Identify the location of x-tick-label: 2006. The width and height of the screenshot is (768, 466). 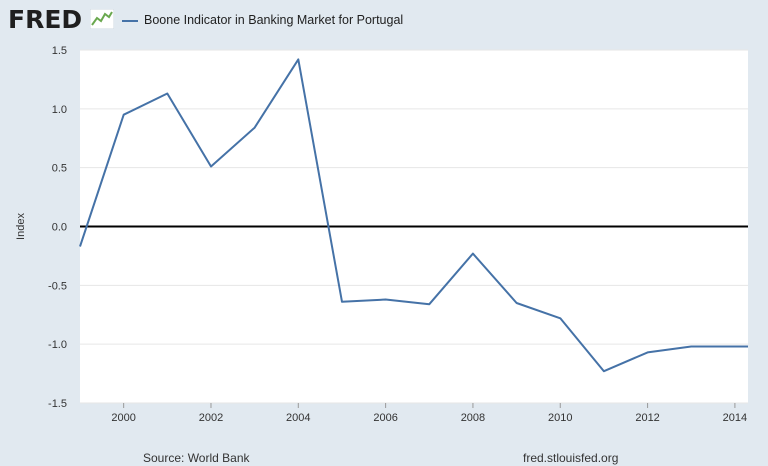
(385, 418).